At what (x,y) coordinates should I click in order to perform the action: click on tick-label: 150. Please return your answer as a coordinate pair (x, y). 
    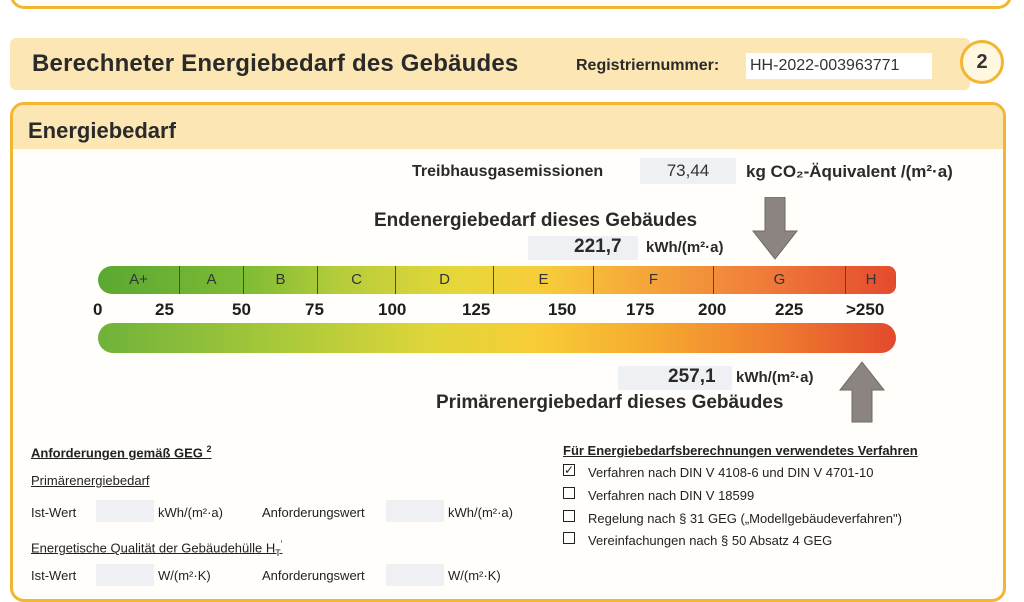
    Looking at the image, I should click on (562, 309).